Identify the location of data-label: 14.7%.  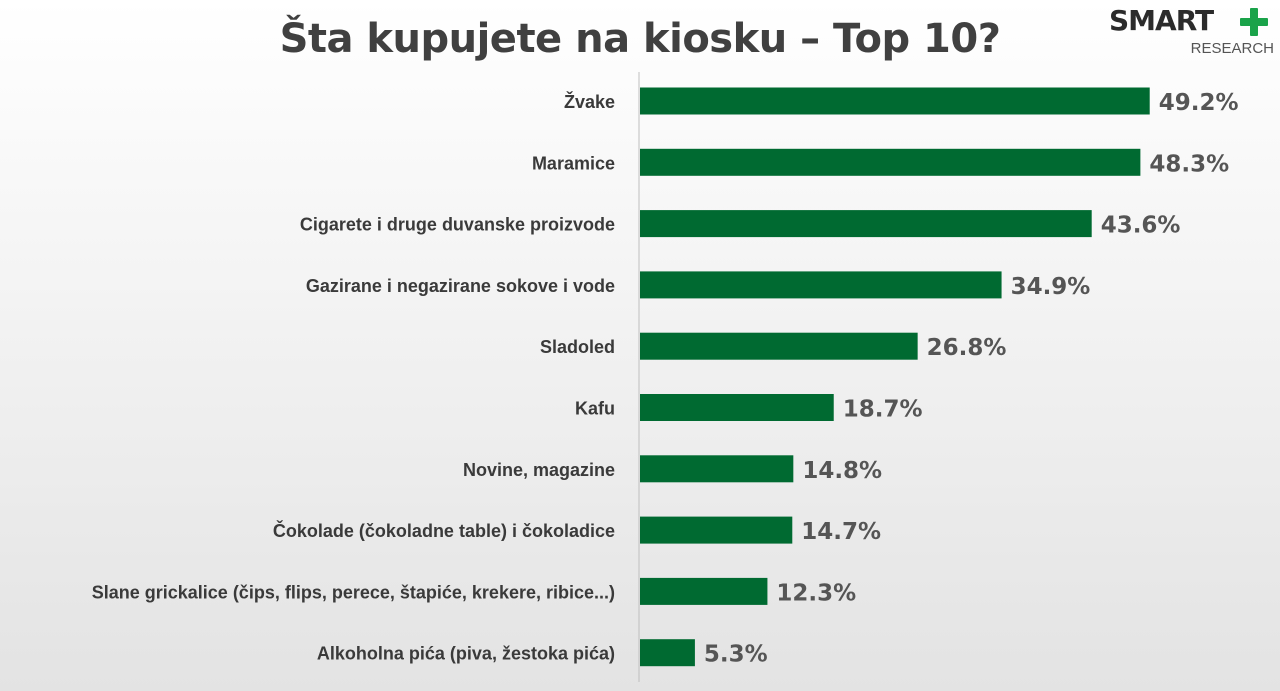
(841, 532).